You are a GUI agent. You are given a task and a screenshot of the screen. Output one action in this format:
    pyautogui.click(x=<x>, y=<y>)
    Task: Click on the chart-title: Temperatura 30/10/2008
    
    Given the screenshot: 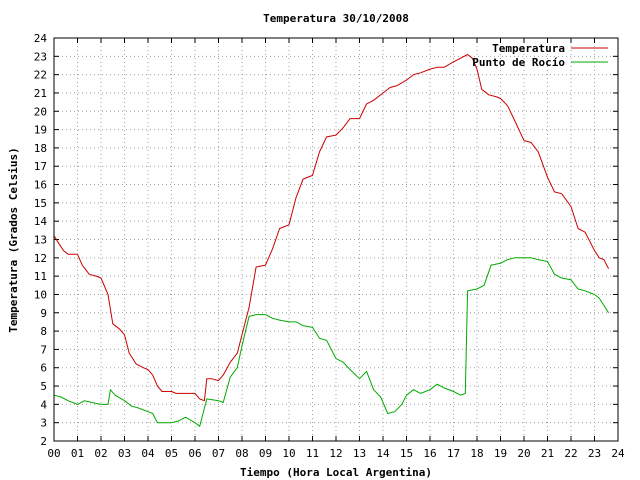 What is the action you would take?
    pyautogui.click(x=336, y=18)
    